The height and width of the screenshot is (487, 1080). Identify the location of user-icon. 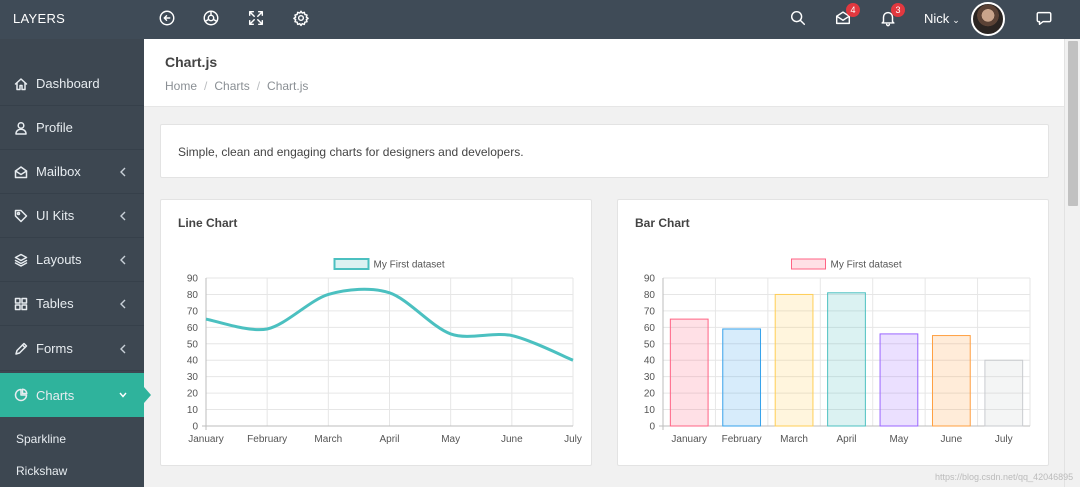
(21, 128).